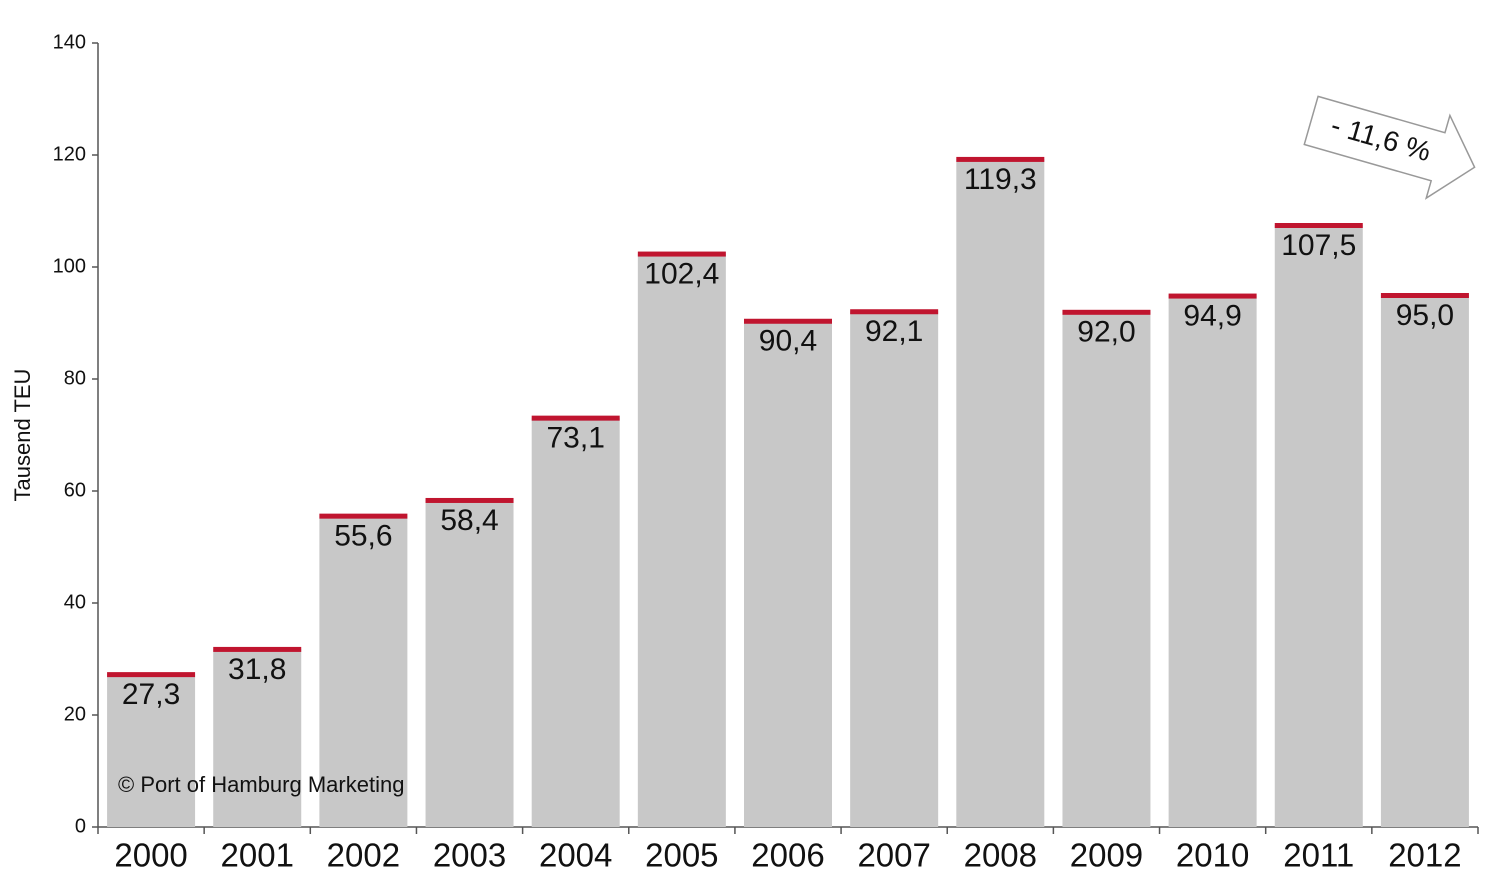  I want to click on y-tick-label: 120, so click(69, 154).